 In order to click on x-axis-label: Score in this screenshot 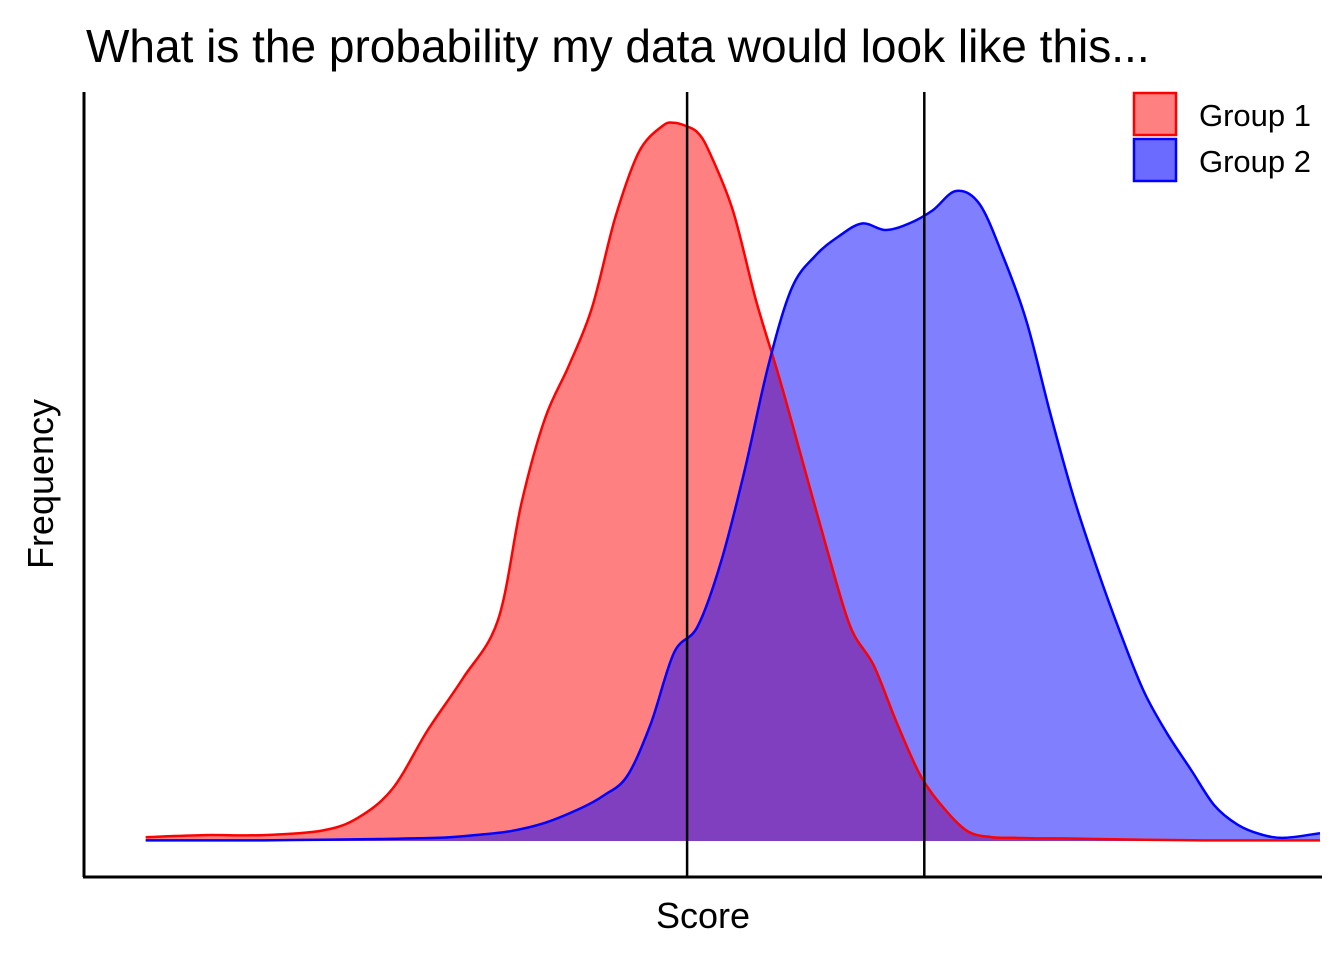, I will do `click(703, 915)`.